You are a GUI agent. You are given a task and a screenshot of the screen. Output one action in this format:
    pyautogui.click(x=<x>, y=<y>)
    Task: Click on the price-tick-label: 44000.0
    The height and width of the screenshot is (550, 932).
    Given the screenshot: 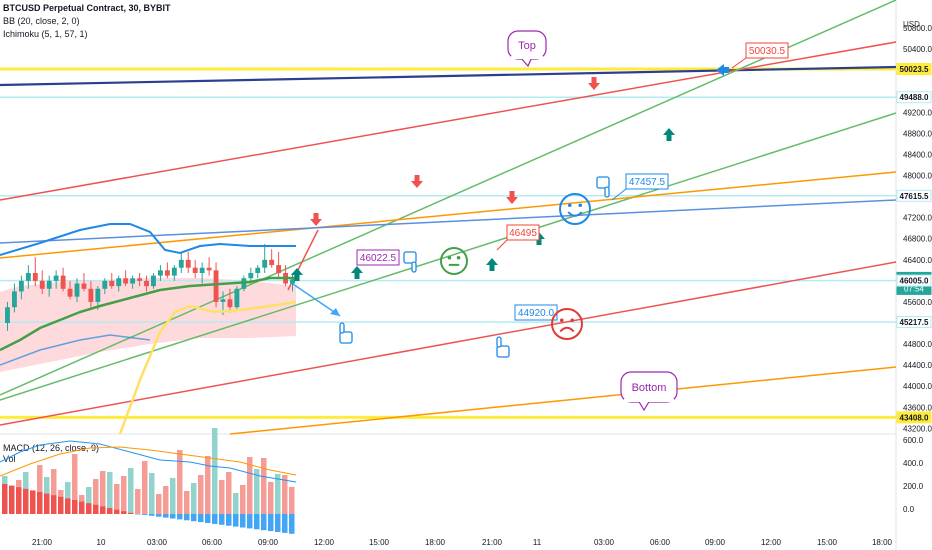 What is the action you would take?
    pyautogui.click(x=917, y=386)
    